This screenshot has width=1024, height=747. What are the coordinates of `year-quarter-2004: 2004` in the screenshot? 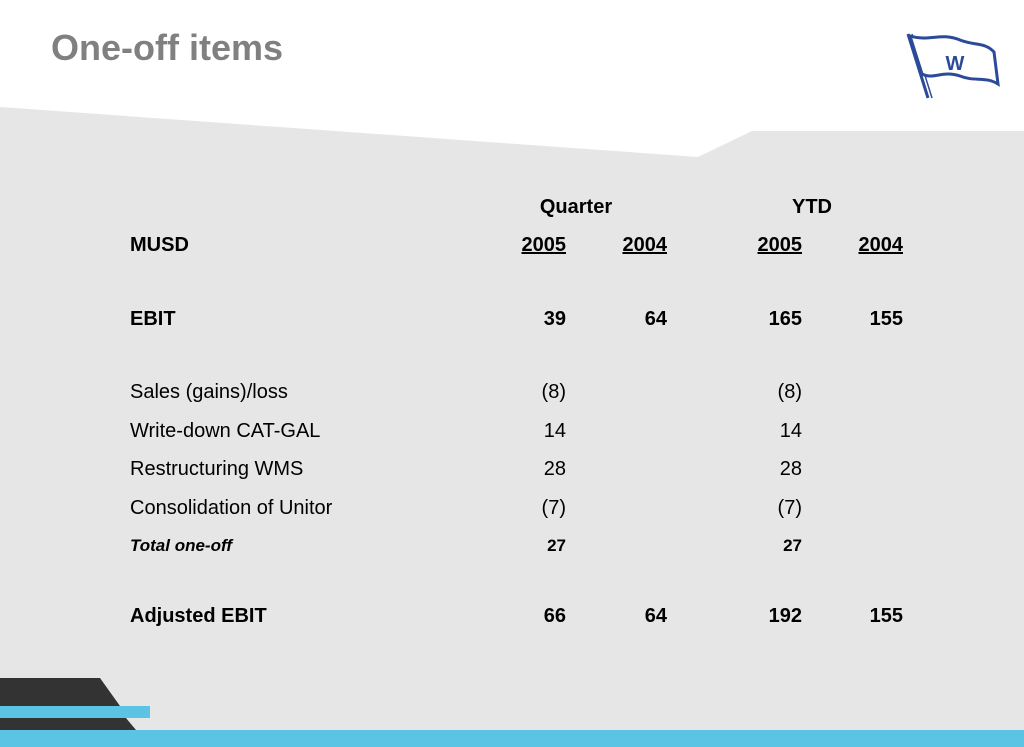 It's located at (627, 245).